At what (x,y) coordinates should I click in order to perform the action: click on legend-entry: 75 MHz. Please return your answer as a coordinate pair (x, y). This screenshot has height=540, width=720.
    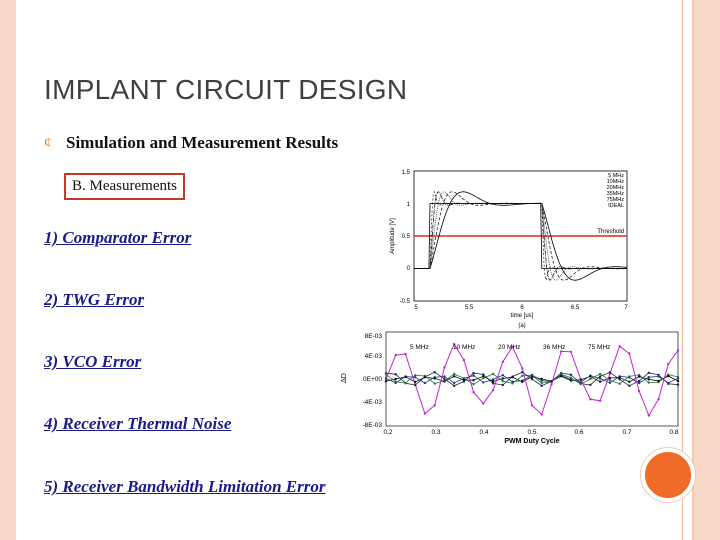
    Looking at the image, I should click on (599, 347).